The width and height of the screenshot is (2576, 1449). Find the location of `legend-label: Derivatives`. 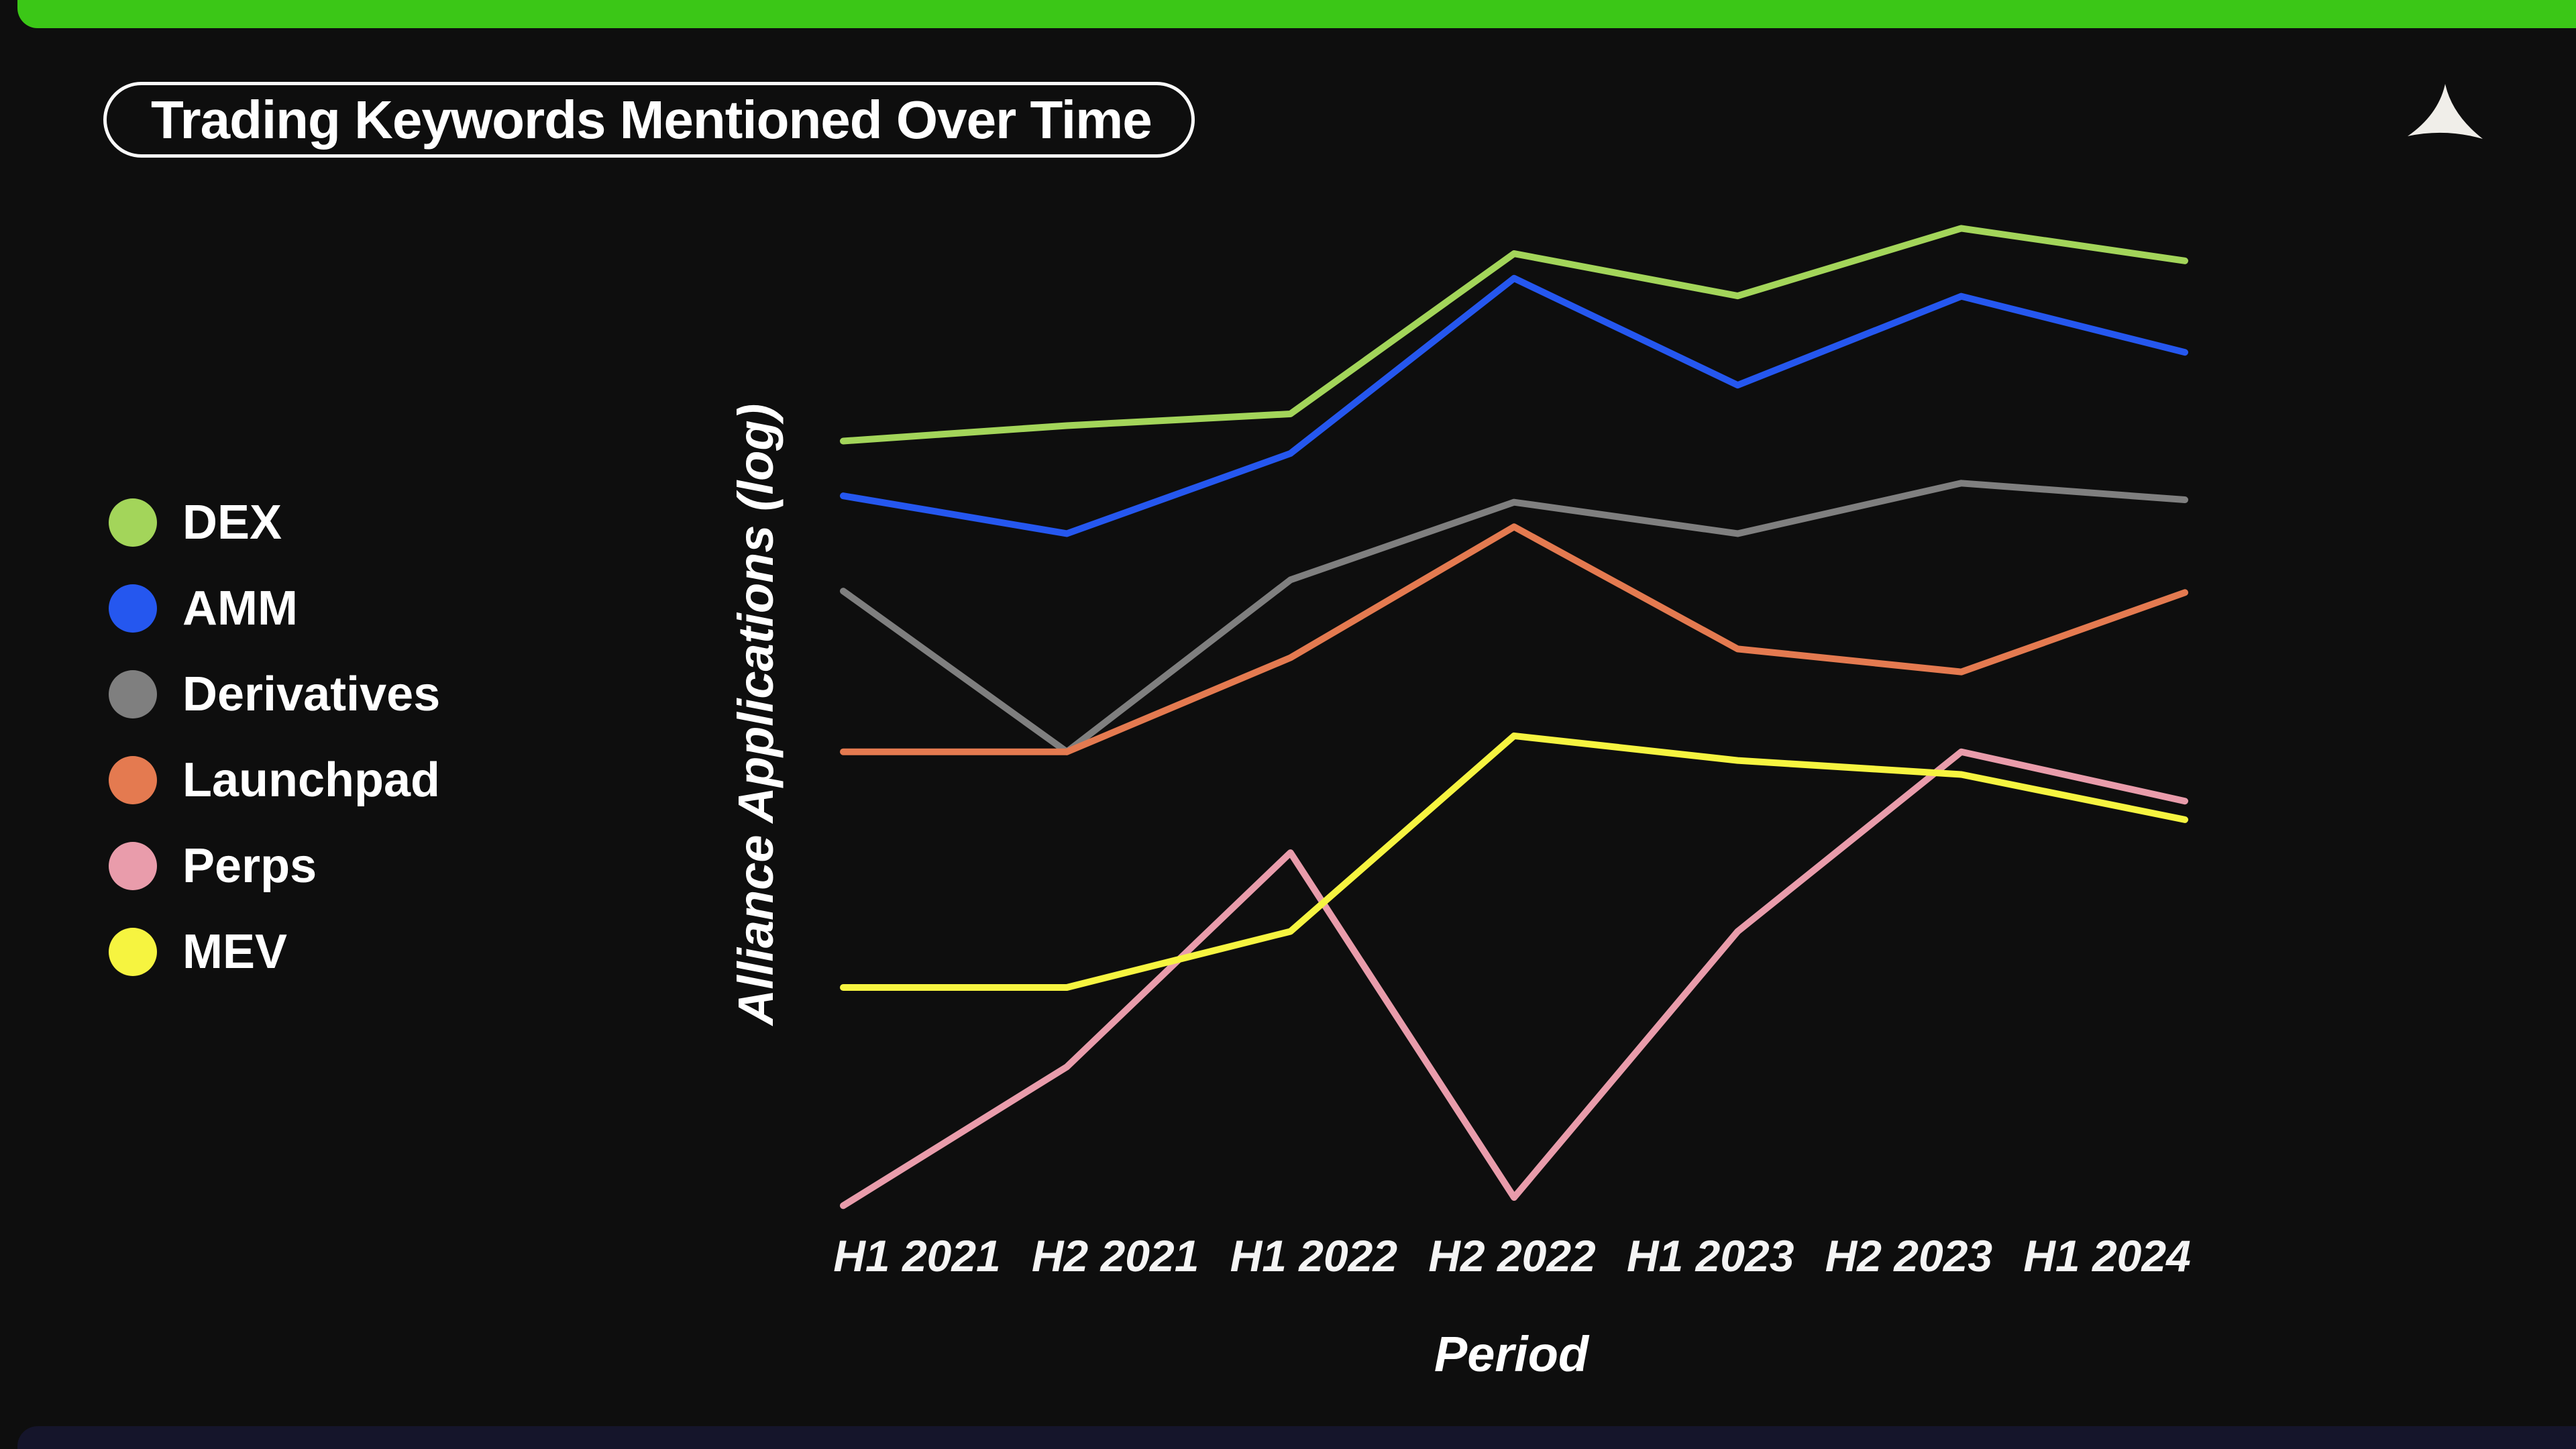

legend-label: Derivatives is located at coordinates (311, 694).